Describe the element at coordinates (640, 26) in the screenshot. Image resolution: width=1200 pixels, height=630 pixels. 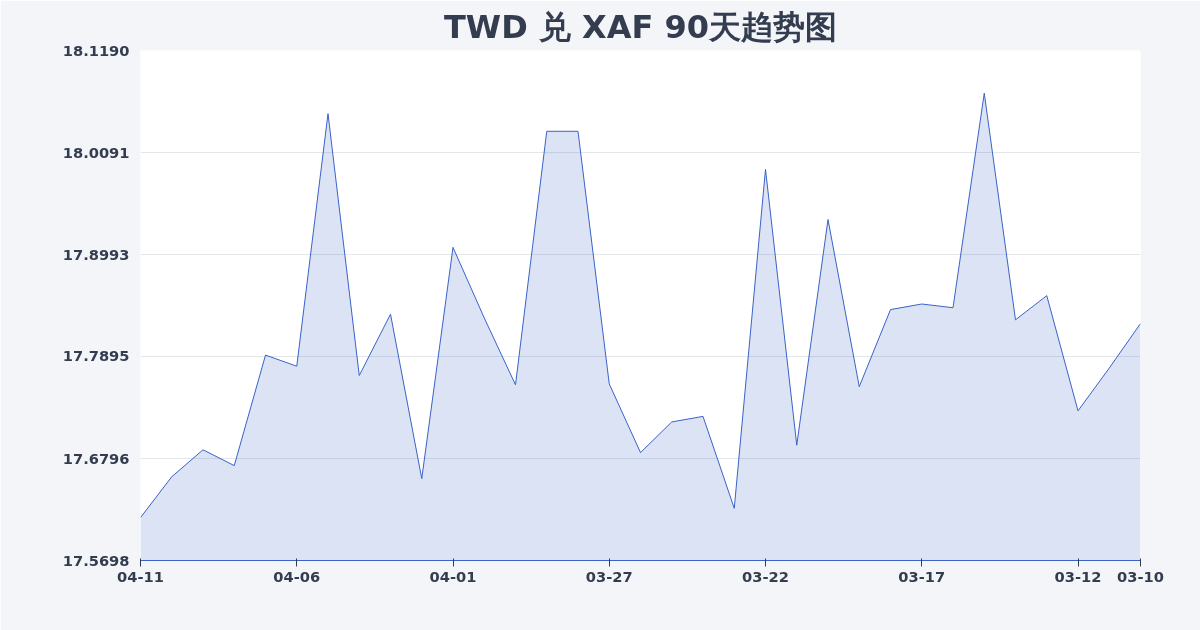
I see `chart-title: TWD 兑 XAF 90天趋势图` at that location.